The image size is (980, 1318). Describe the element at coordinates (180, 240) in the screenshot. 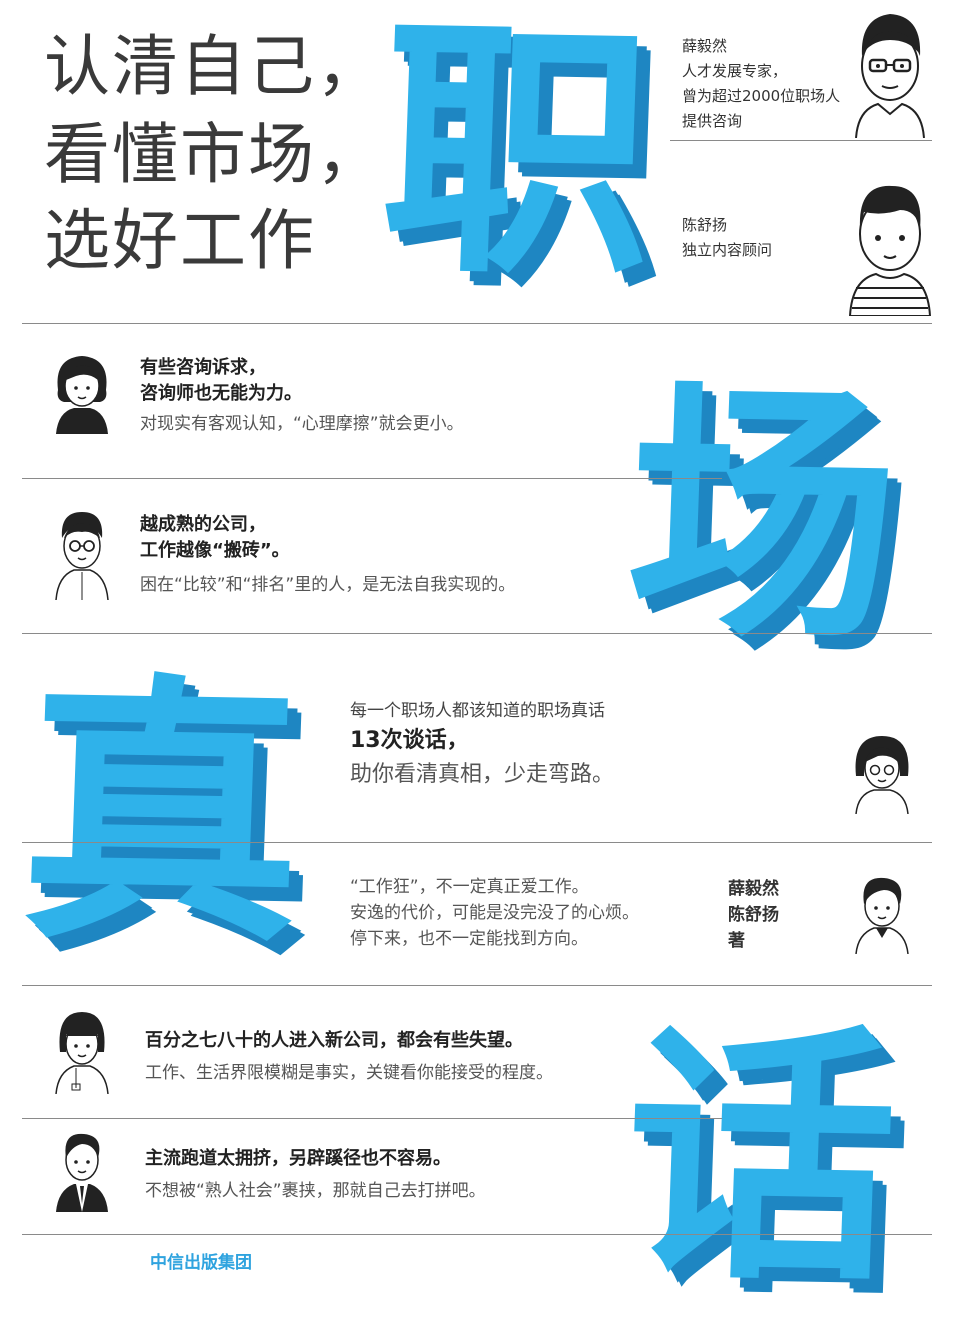

I see `title-line-3: 选好工作` at that location.